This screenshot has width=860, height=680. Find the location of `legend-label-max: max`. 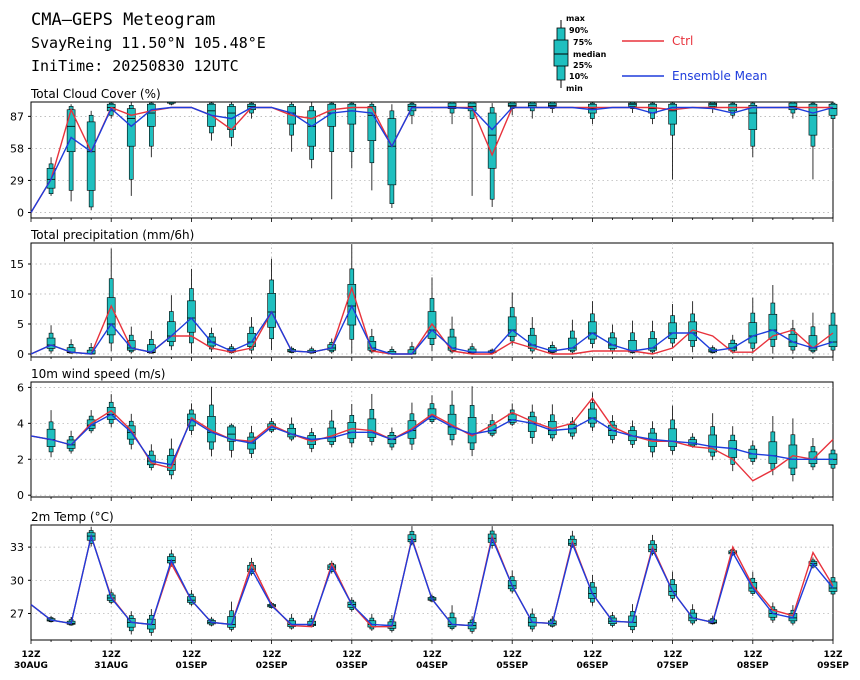

legend-label-max: max is located at coordinates (576, 18).